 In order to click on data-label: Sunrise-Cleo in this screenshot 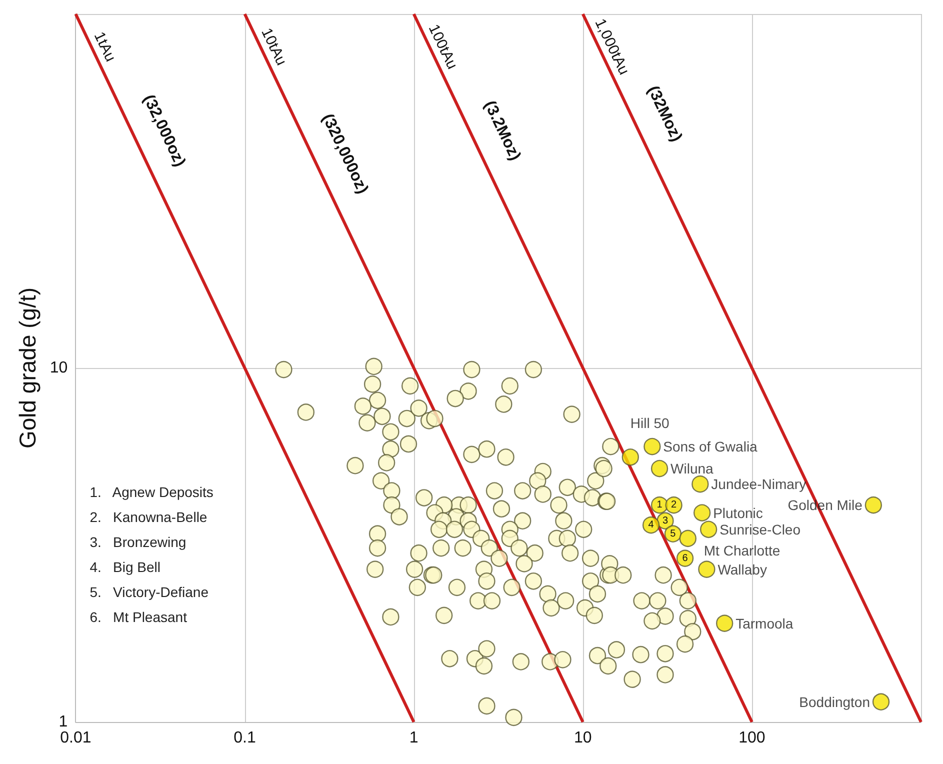, I will do `click(760, 529)`.